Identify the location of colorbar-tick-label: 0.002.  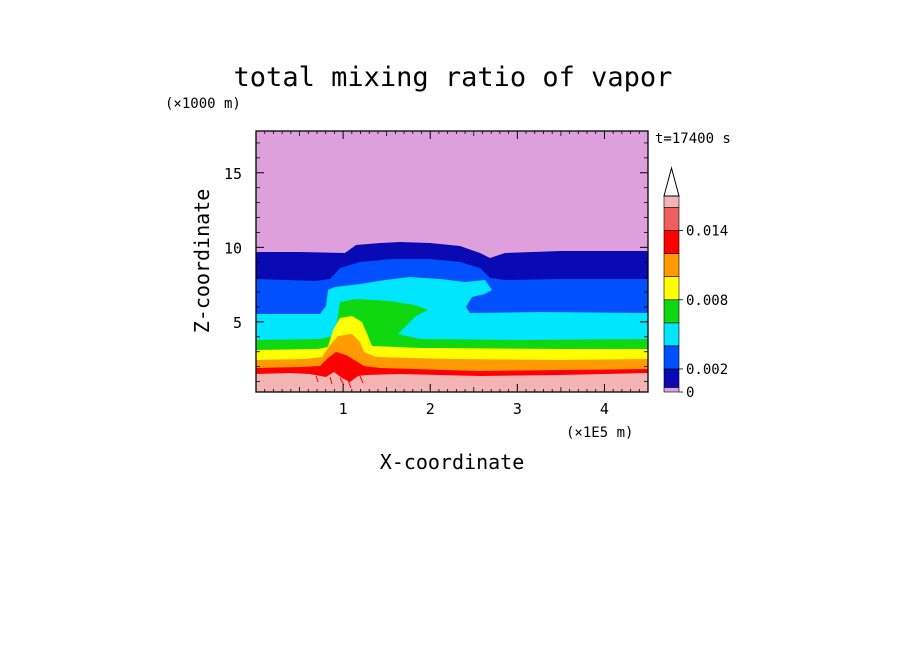
(707, 370).